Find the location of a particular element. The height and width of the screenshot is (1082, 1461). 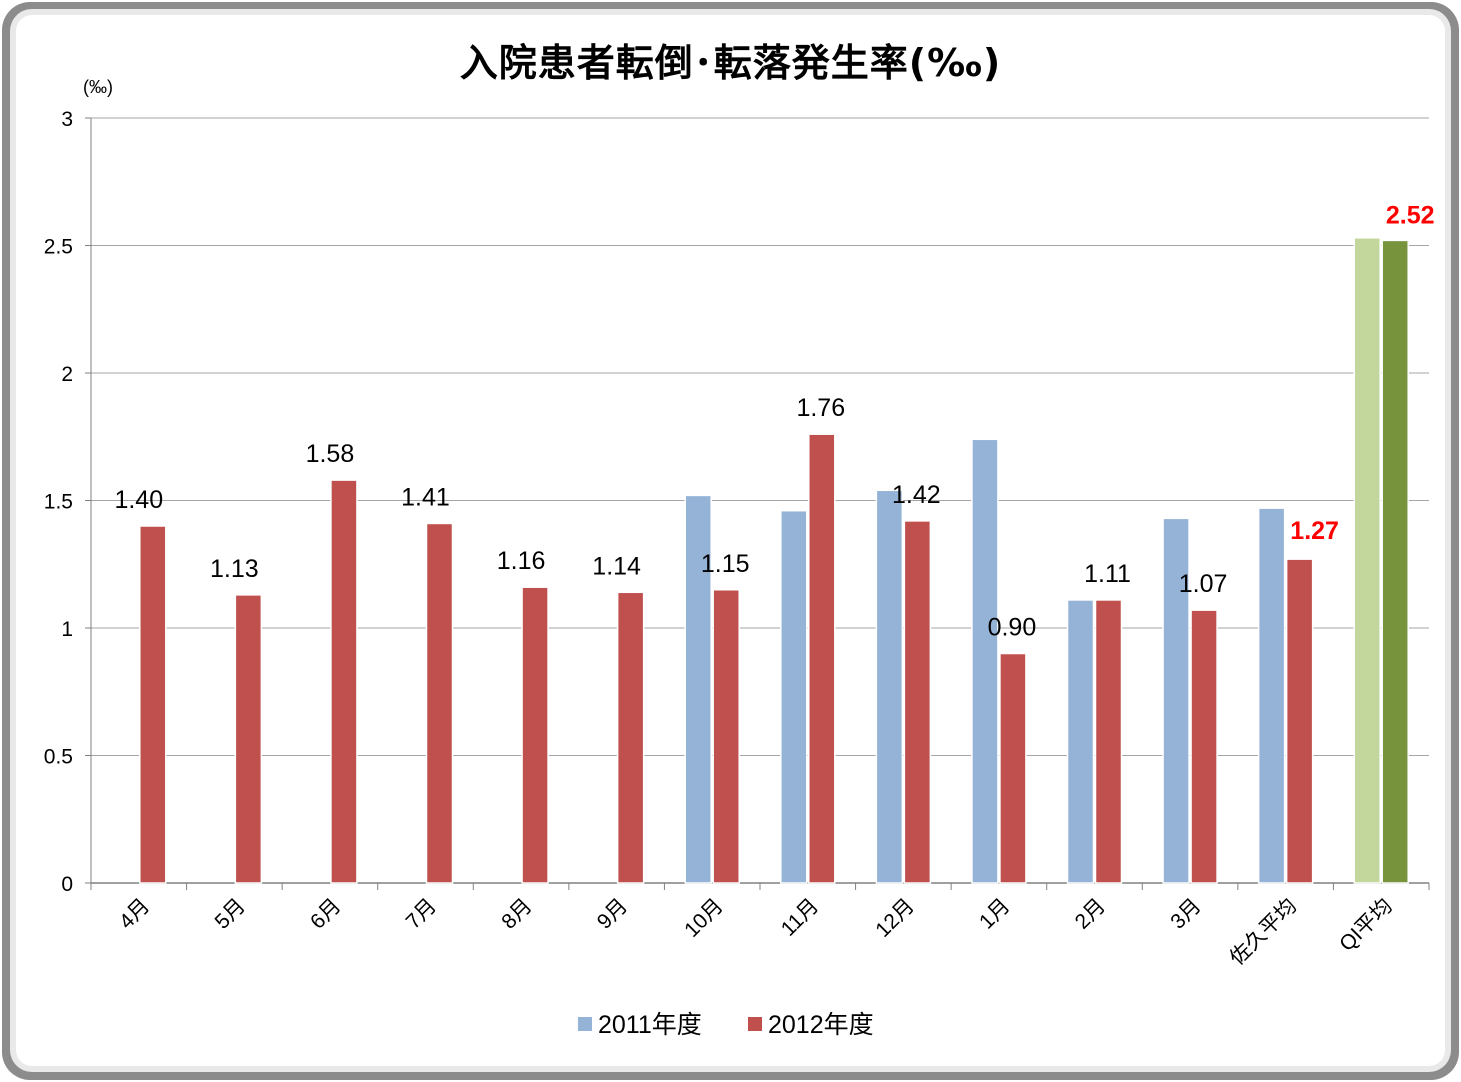

x-tick-label: 2月 is located at coordinates (1090, 913).